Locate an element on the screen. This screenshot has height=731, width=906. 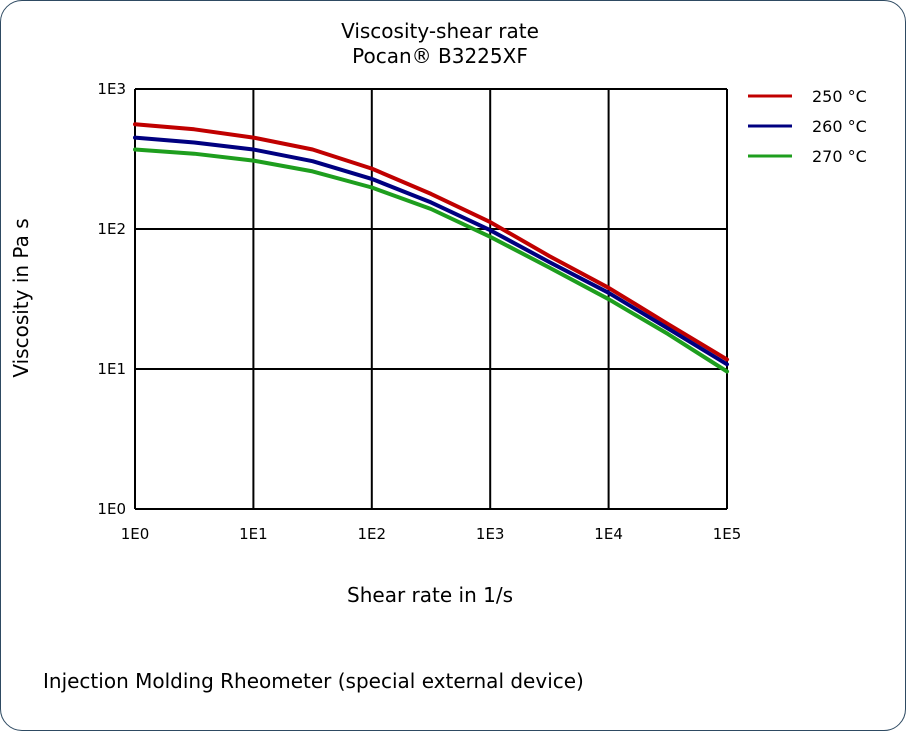
legend-label-0: 250 °C is located at coordinates (839, 96).